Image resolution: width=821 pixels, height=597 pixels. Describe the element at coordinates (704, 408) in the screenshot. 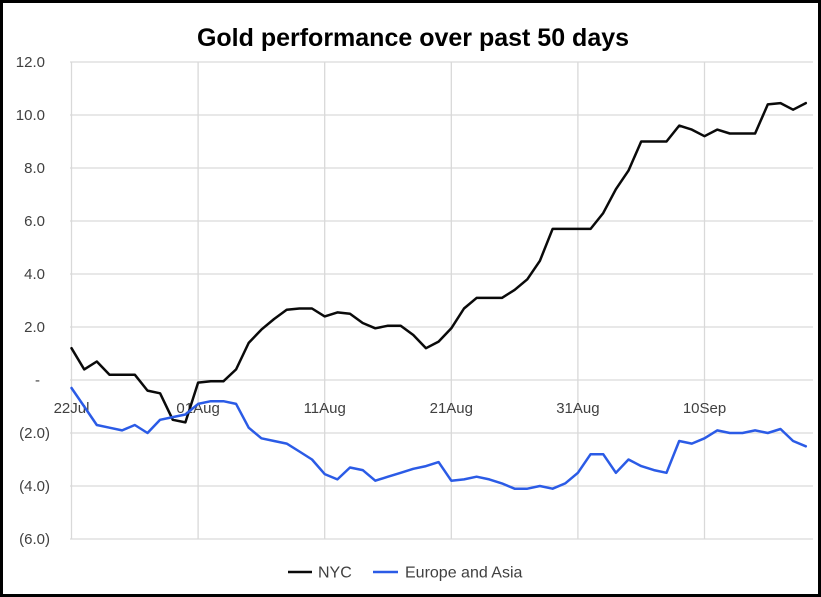

I see `x-tick-label: 10Sep` at that location.